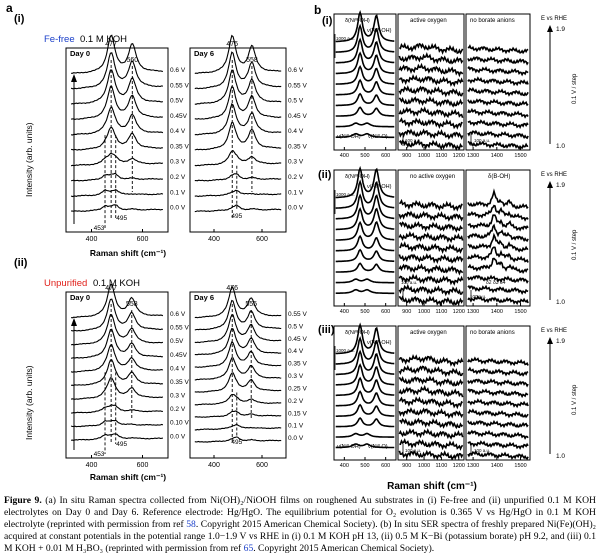  I want to click on x-tick-label: 1400, so click(497, 466).